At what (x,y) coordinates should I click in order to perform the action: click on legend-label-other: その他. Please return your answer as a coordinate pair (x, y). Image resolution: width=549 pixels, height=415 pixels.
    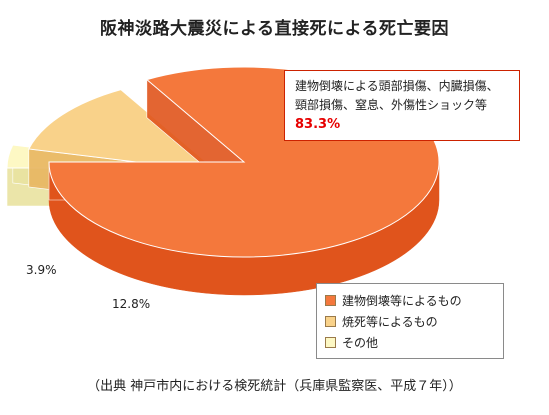
    Looking at the image, I should click on (360, 343).